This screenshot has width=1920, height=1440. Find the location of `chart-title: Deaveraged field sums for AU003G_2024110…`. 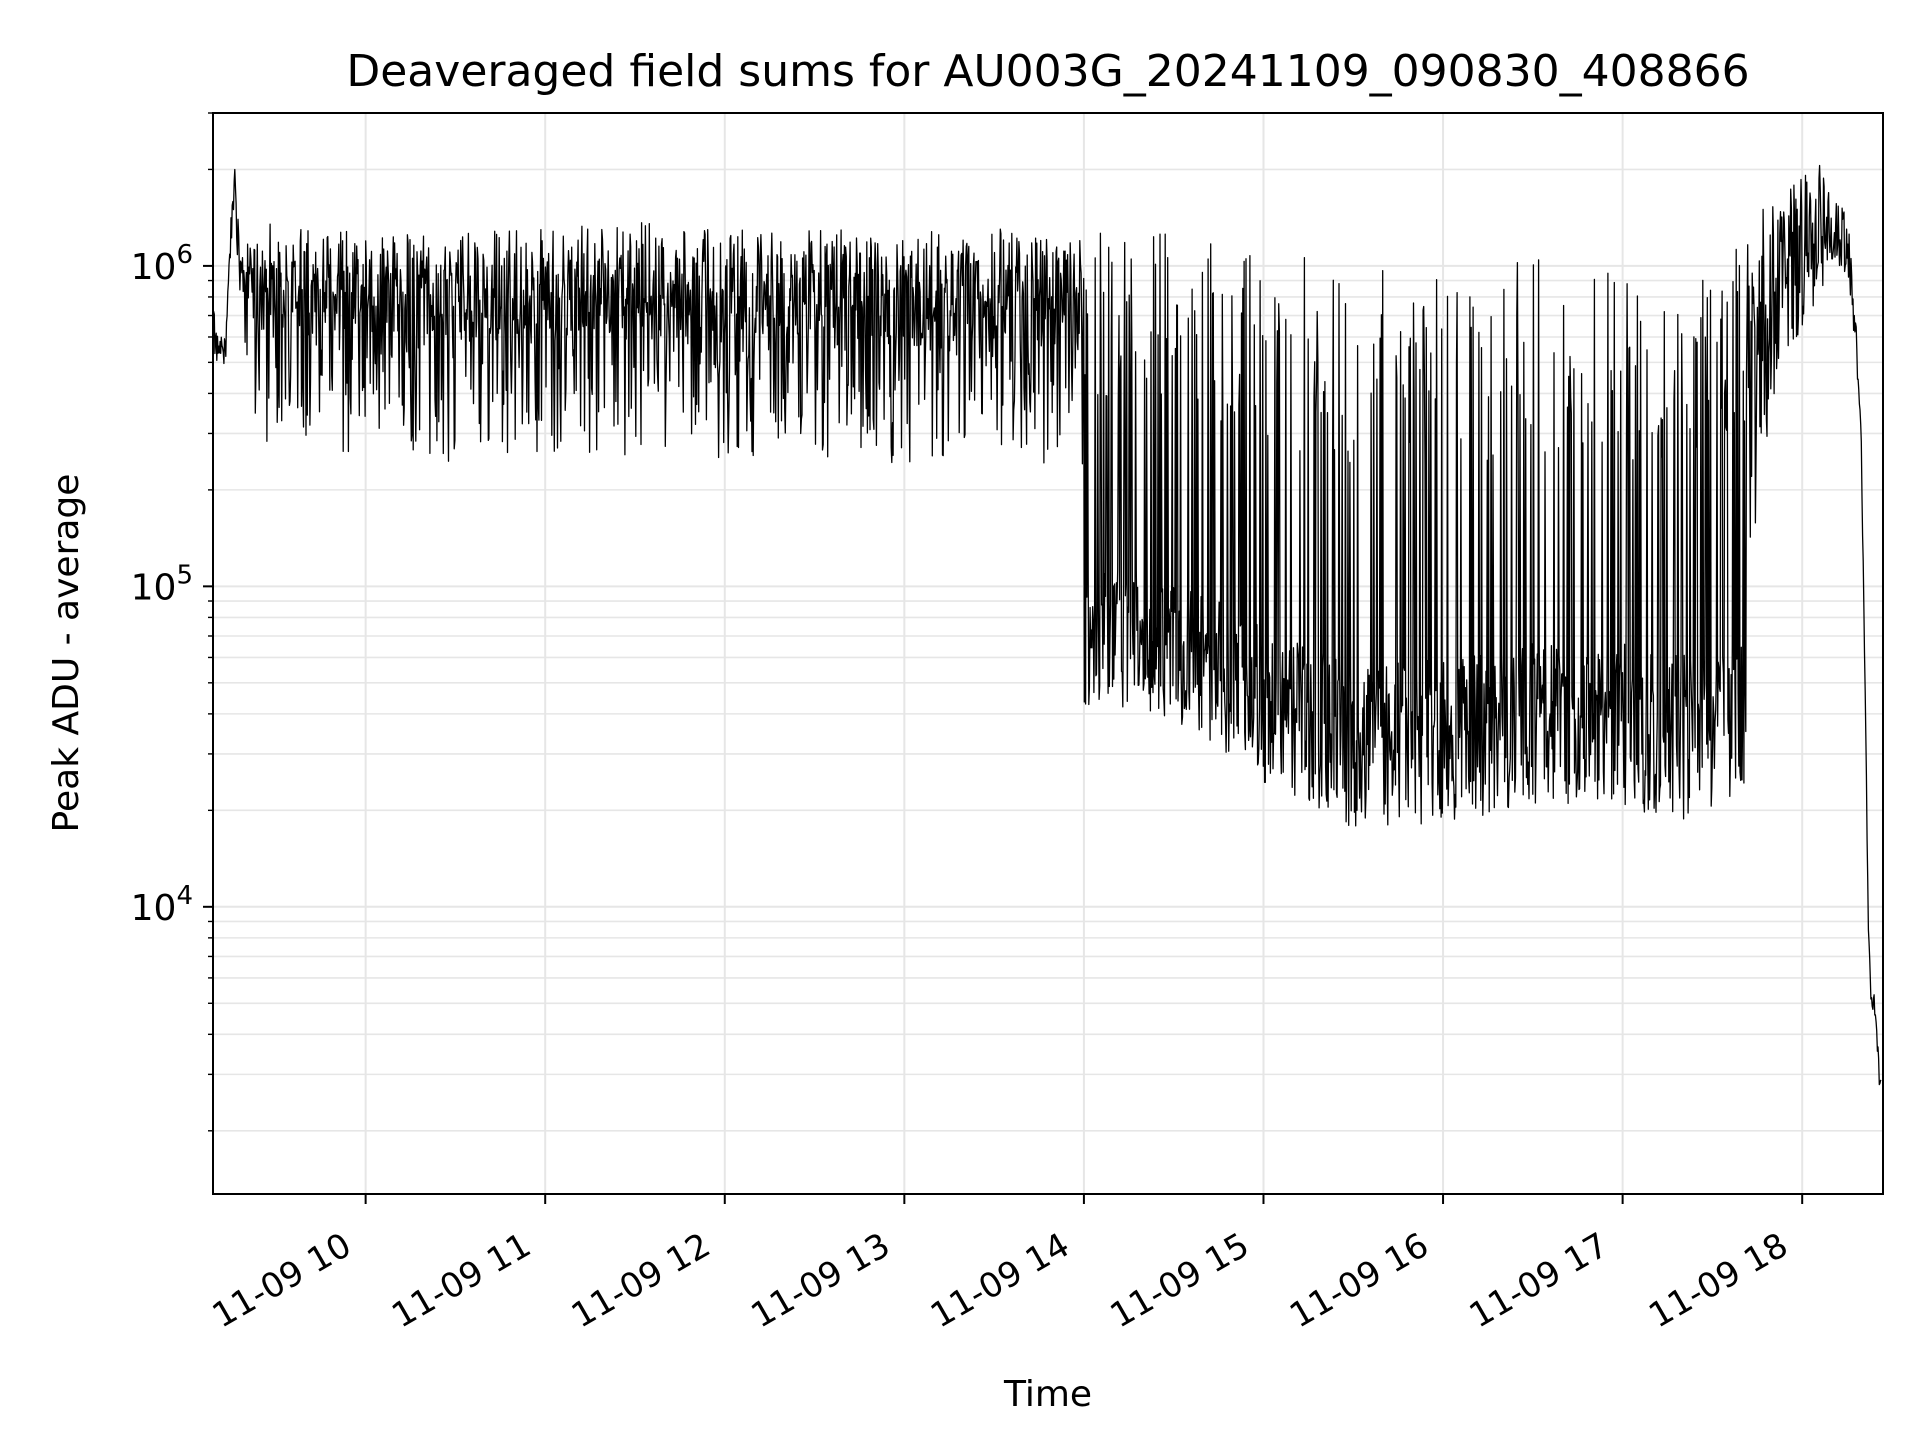

chart-title: Deaveraged field sums for AU003G_2024110… is located at coordinates (1047, 71).